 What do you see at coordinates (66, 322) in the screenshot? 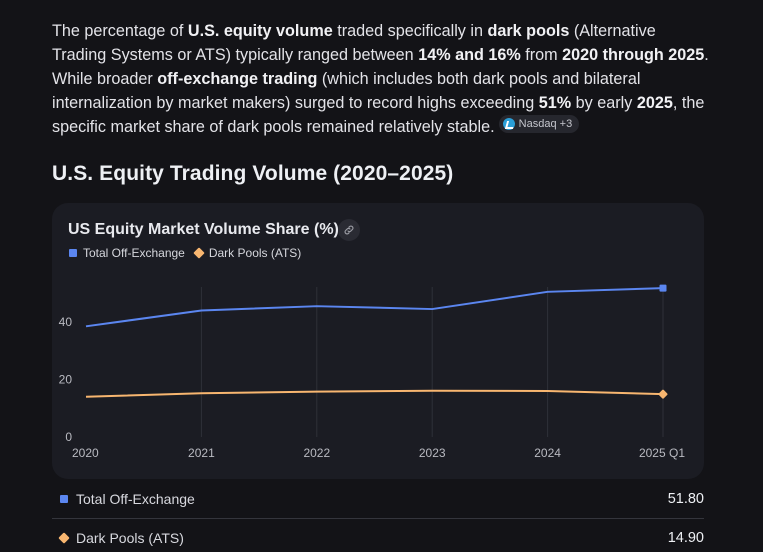
I see `y-tick-label: 40` at bounding box center [66, 322].